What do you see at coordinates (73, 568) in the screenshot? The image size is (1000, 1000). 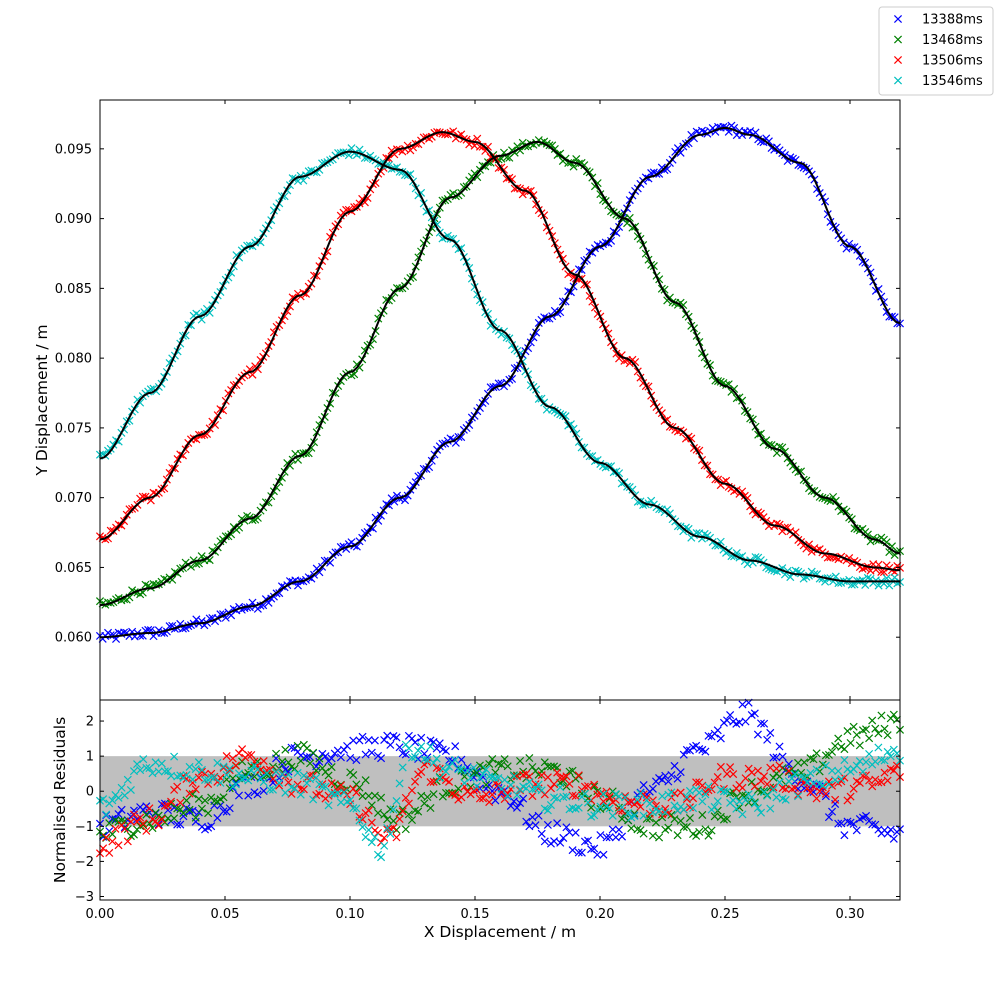 I see `y-tick-label: 0.065` at bounding box center [73, 568].